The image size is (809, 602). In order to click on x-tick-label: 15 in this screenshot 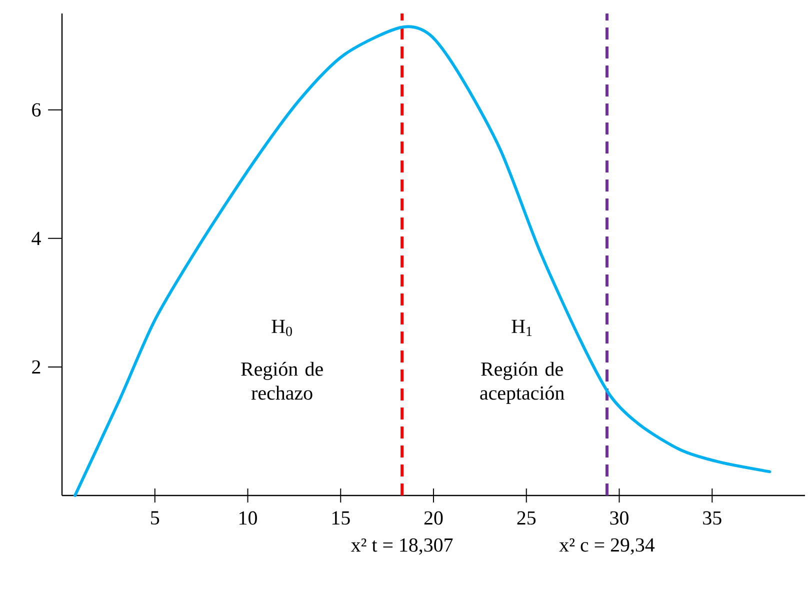, I will do `click(341, 518)`.